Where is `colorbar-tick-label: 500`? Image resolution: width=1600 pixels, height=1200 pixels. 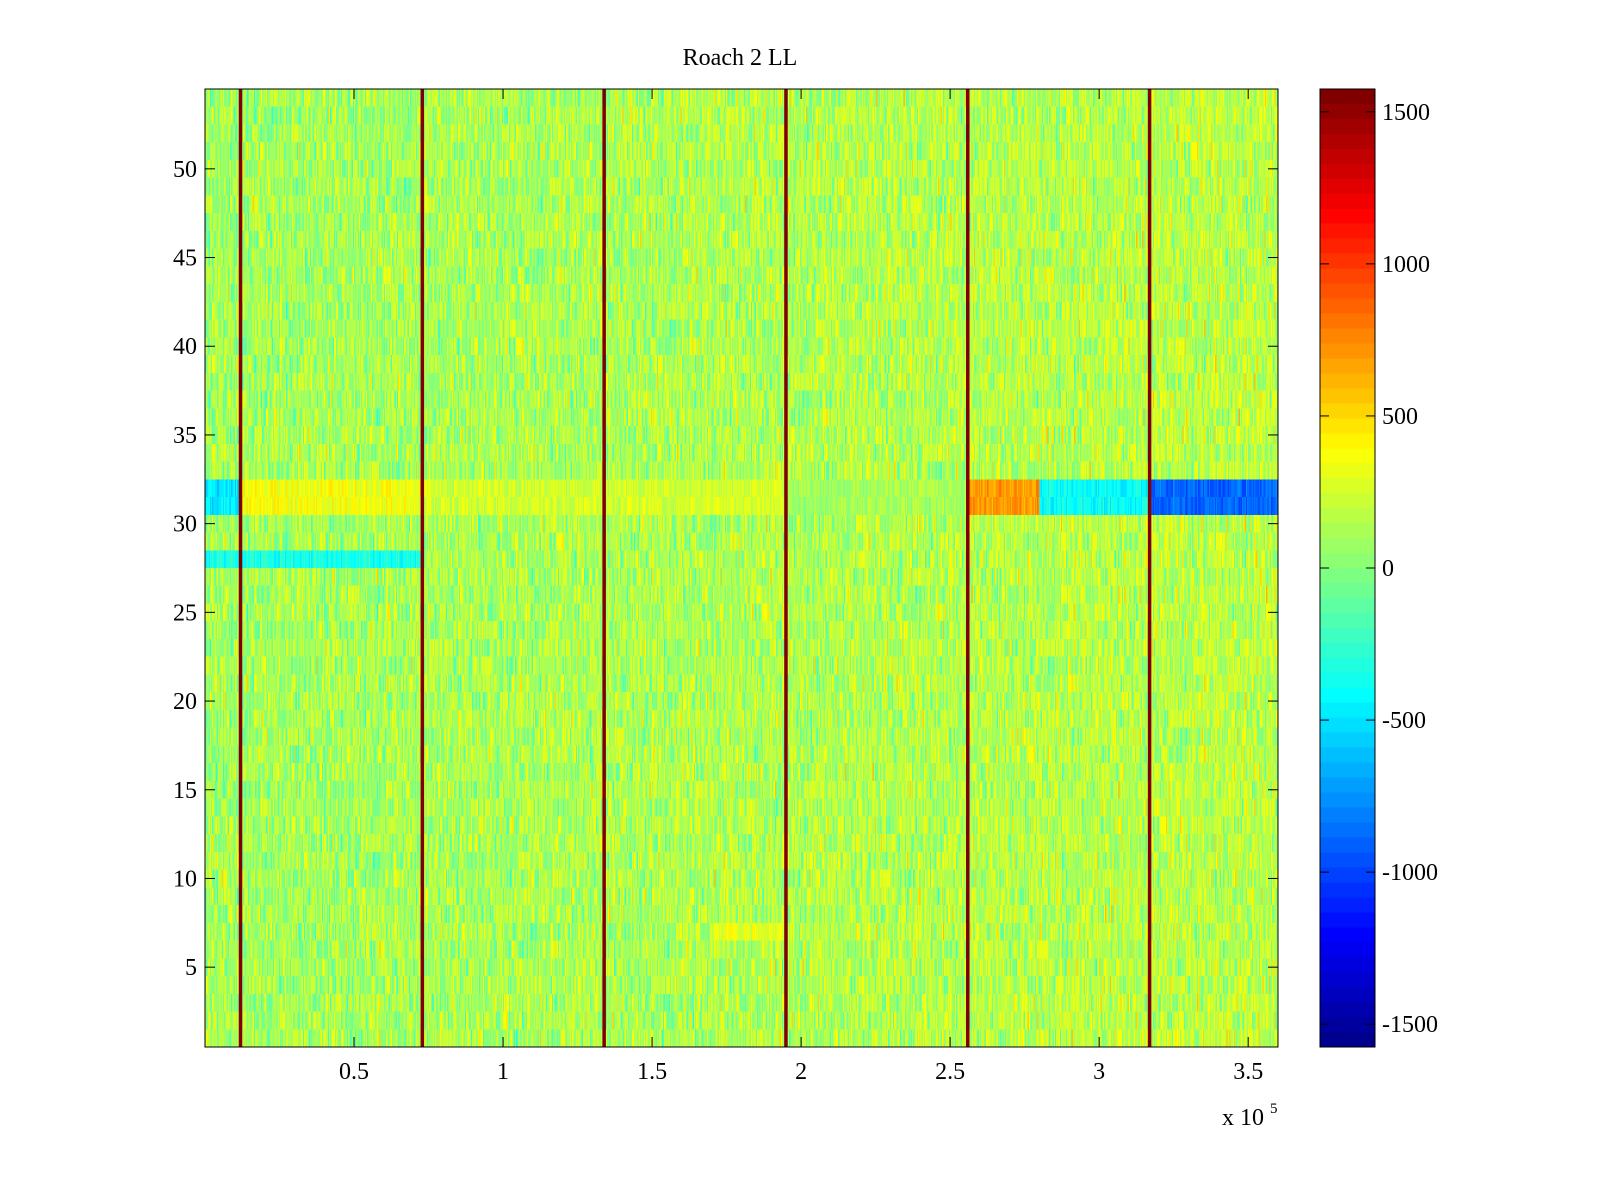 colorbar-tick-label: 500 is located at coordinates (1400, 417).